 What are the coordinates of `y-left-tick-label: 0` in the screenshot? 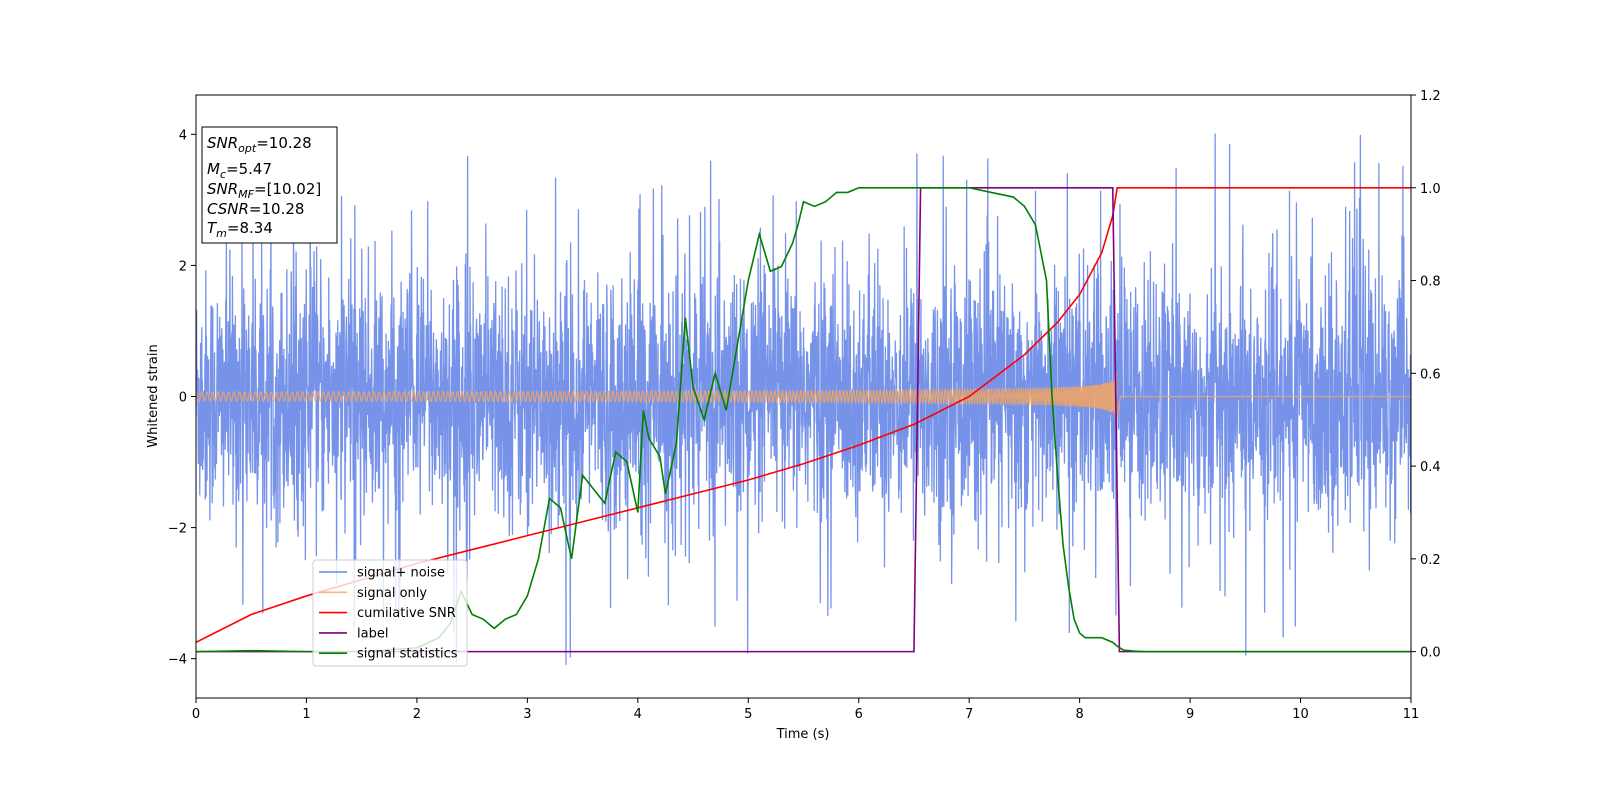 It's located at (183, 398).